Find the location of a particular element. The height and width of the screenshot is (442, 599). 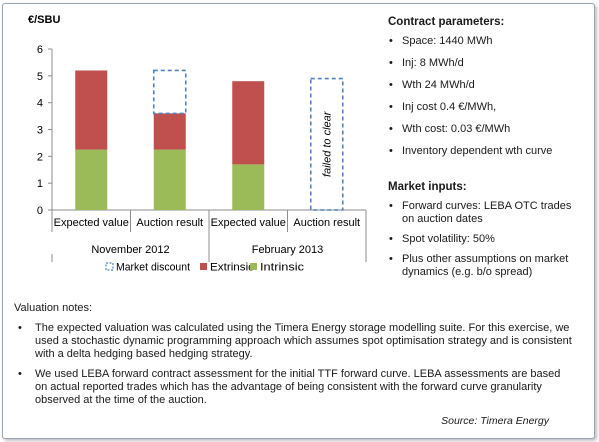

y-tick-label: 5 is located at coordinates (40, 77).